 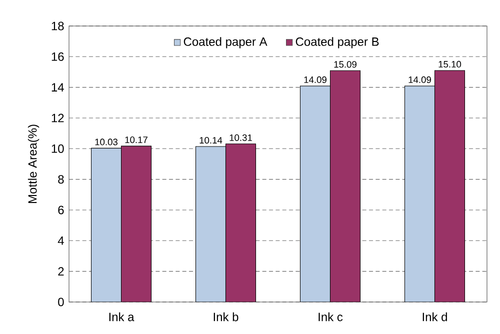 What do you see at coordinates (58, 118) in the screenshot?
I see `y-tick-label: 12` at bounding box center [58, 118].